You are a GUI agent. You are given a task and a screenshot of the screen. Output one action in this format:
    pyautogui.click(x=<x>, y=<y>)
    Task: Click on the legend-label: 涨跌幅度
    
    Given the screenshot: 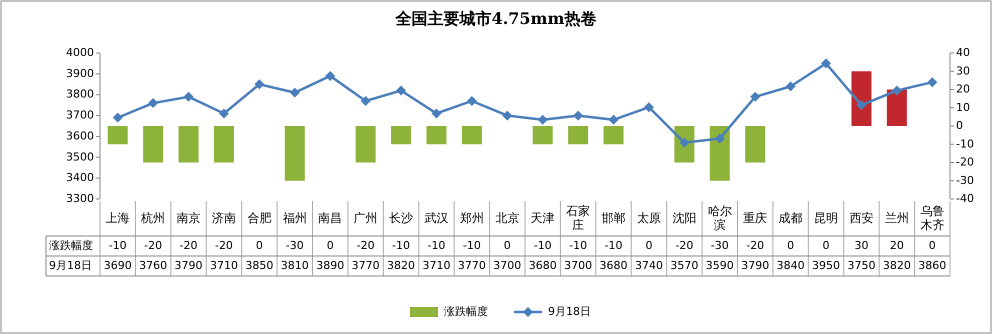 What is the action you would take?
    pyautogui.click(x=466, y=311)
    